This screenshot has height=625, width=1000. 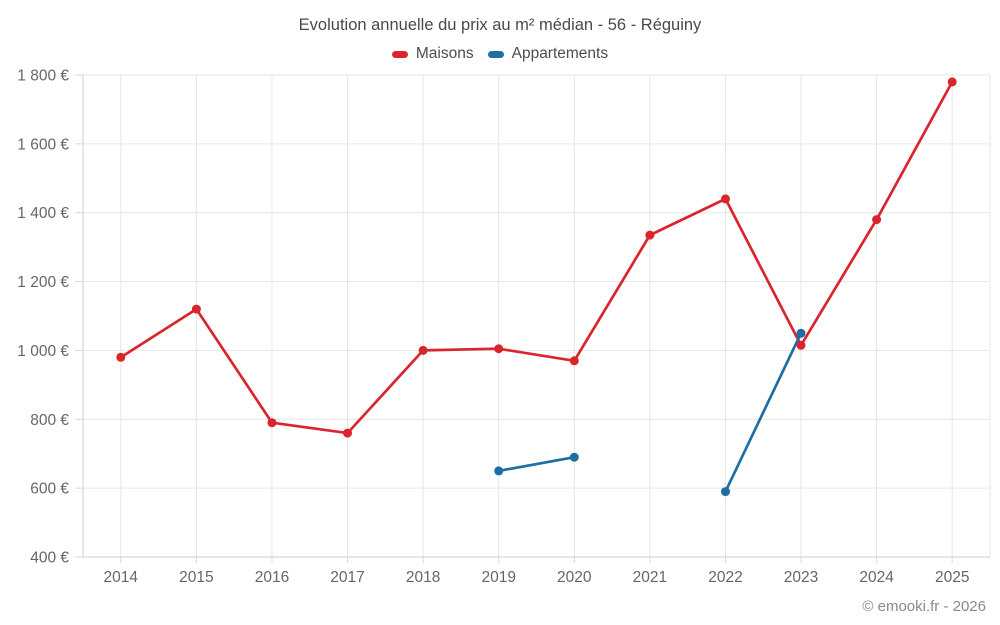 What do you see at coordinates (574, 361) in the screenshot?
I see `data-point-maisons-2020` at bounding box center [574, 361].